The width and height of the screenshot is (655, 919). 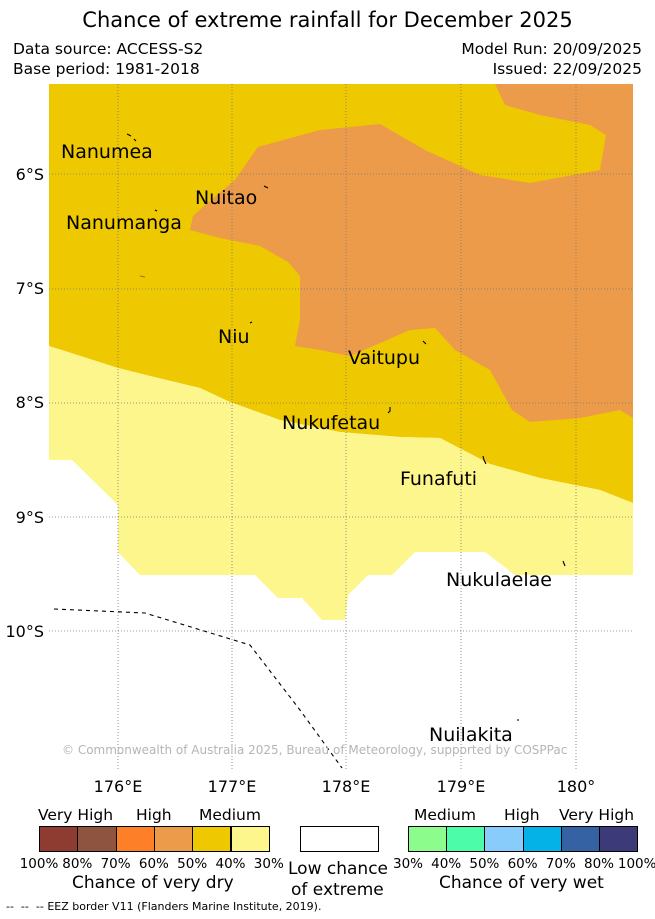 I want to click on wet-very-high-head: Very High, so click(x=597, y=815).